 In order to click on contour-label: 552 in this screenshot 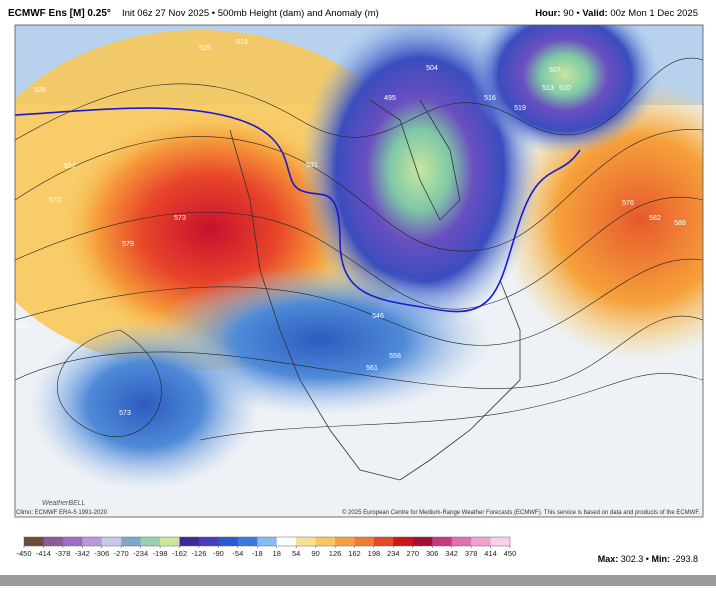, I will do `click(70, 166)`.